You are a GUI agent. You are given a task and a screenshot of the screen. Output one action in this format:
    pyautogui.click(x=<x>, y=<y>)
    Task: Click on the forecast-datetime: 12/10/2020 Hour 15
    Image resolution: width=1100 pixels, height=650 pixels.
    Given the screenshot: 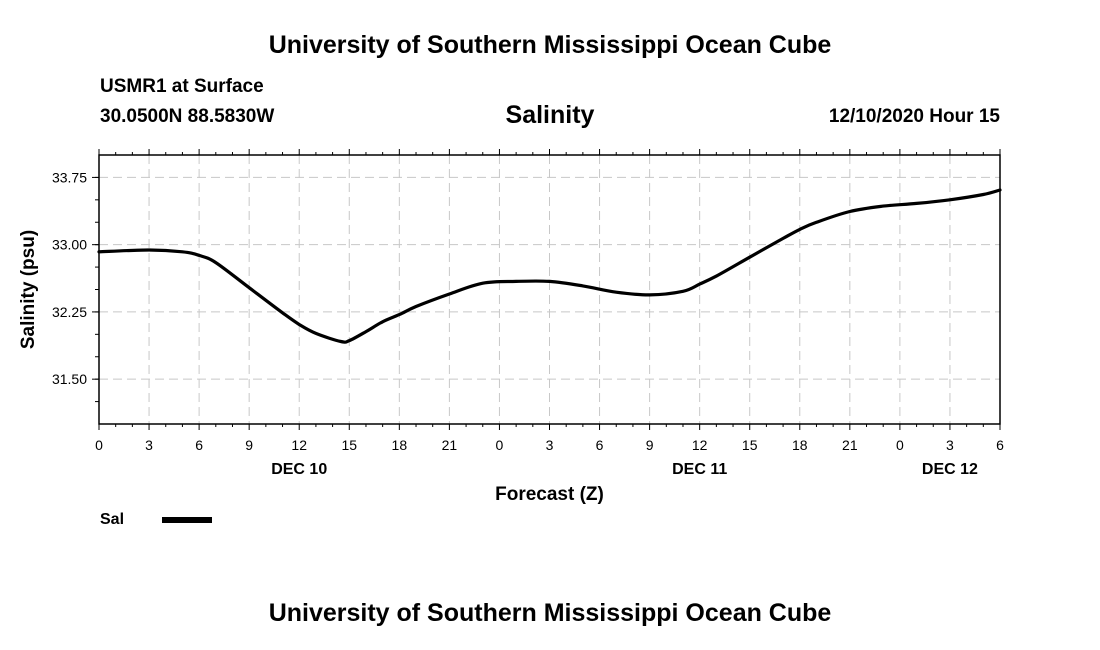 What is the action you would take?
    pyautogui.click(x=914, y=116)
    